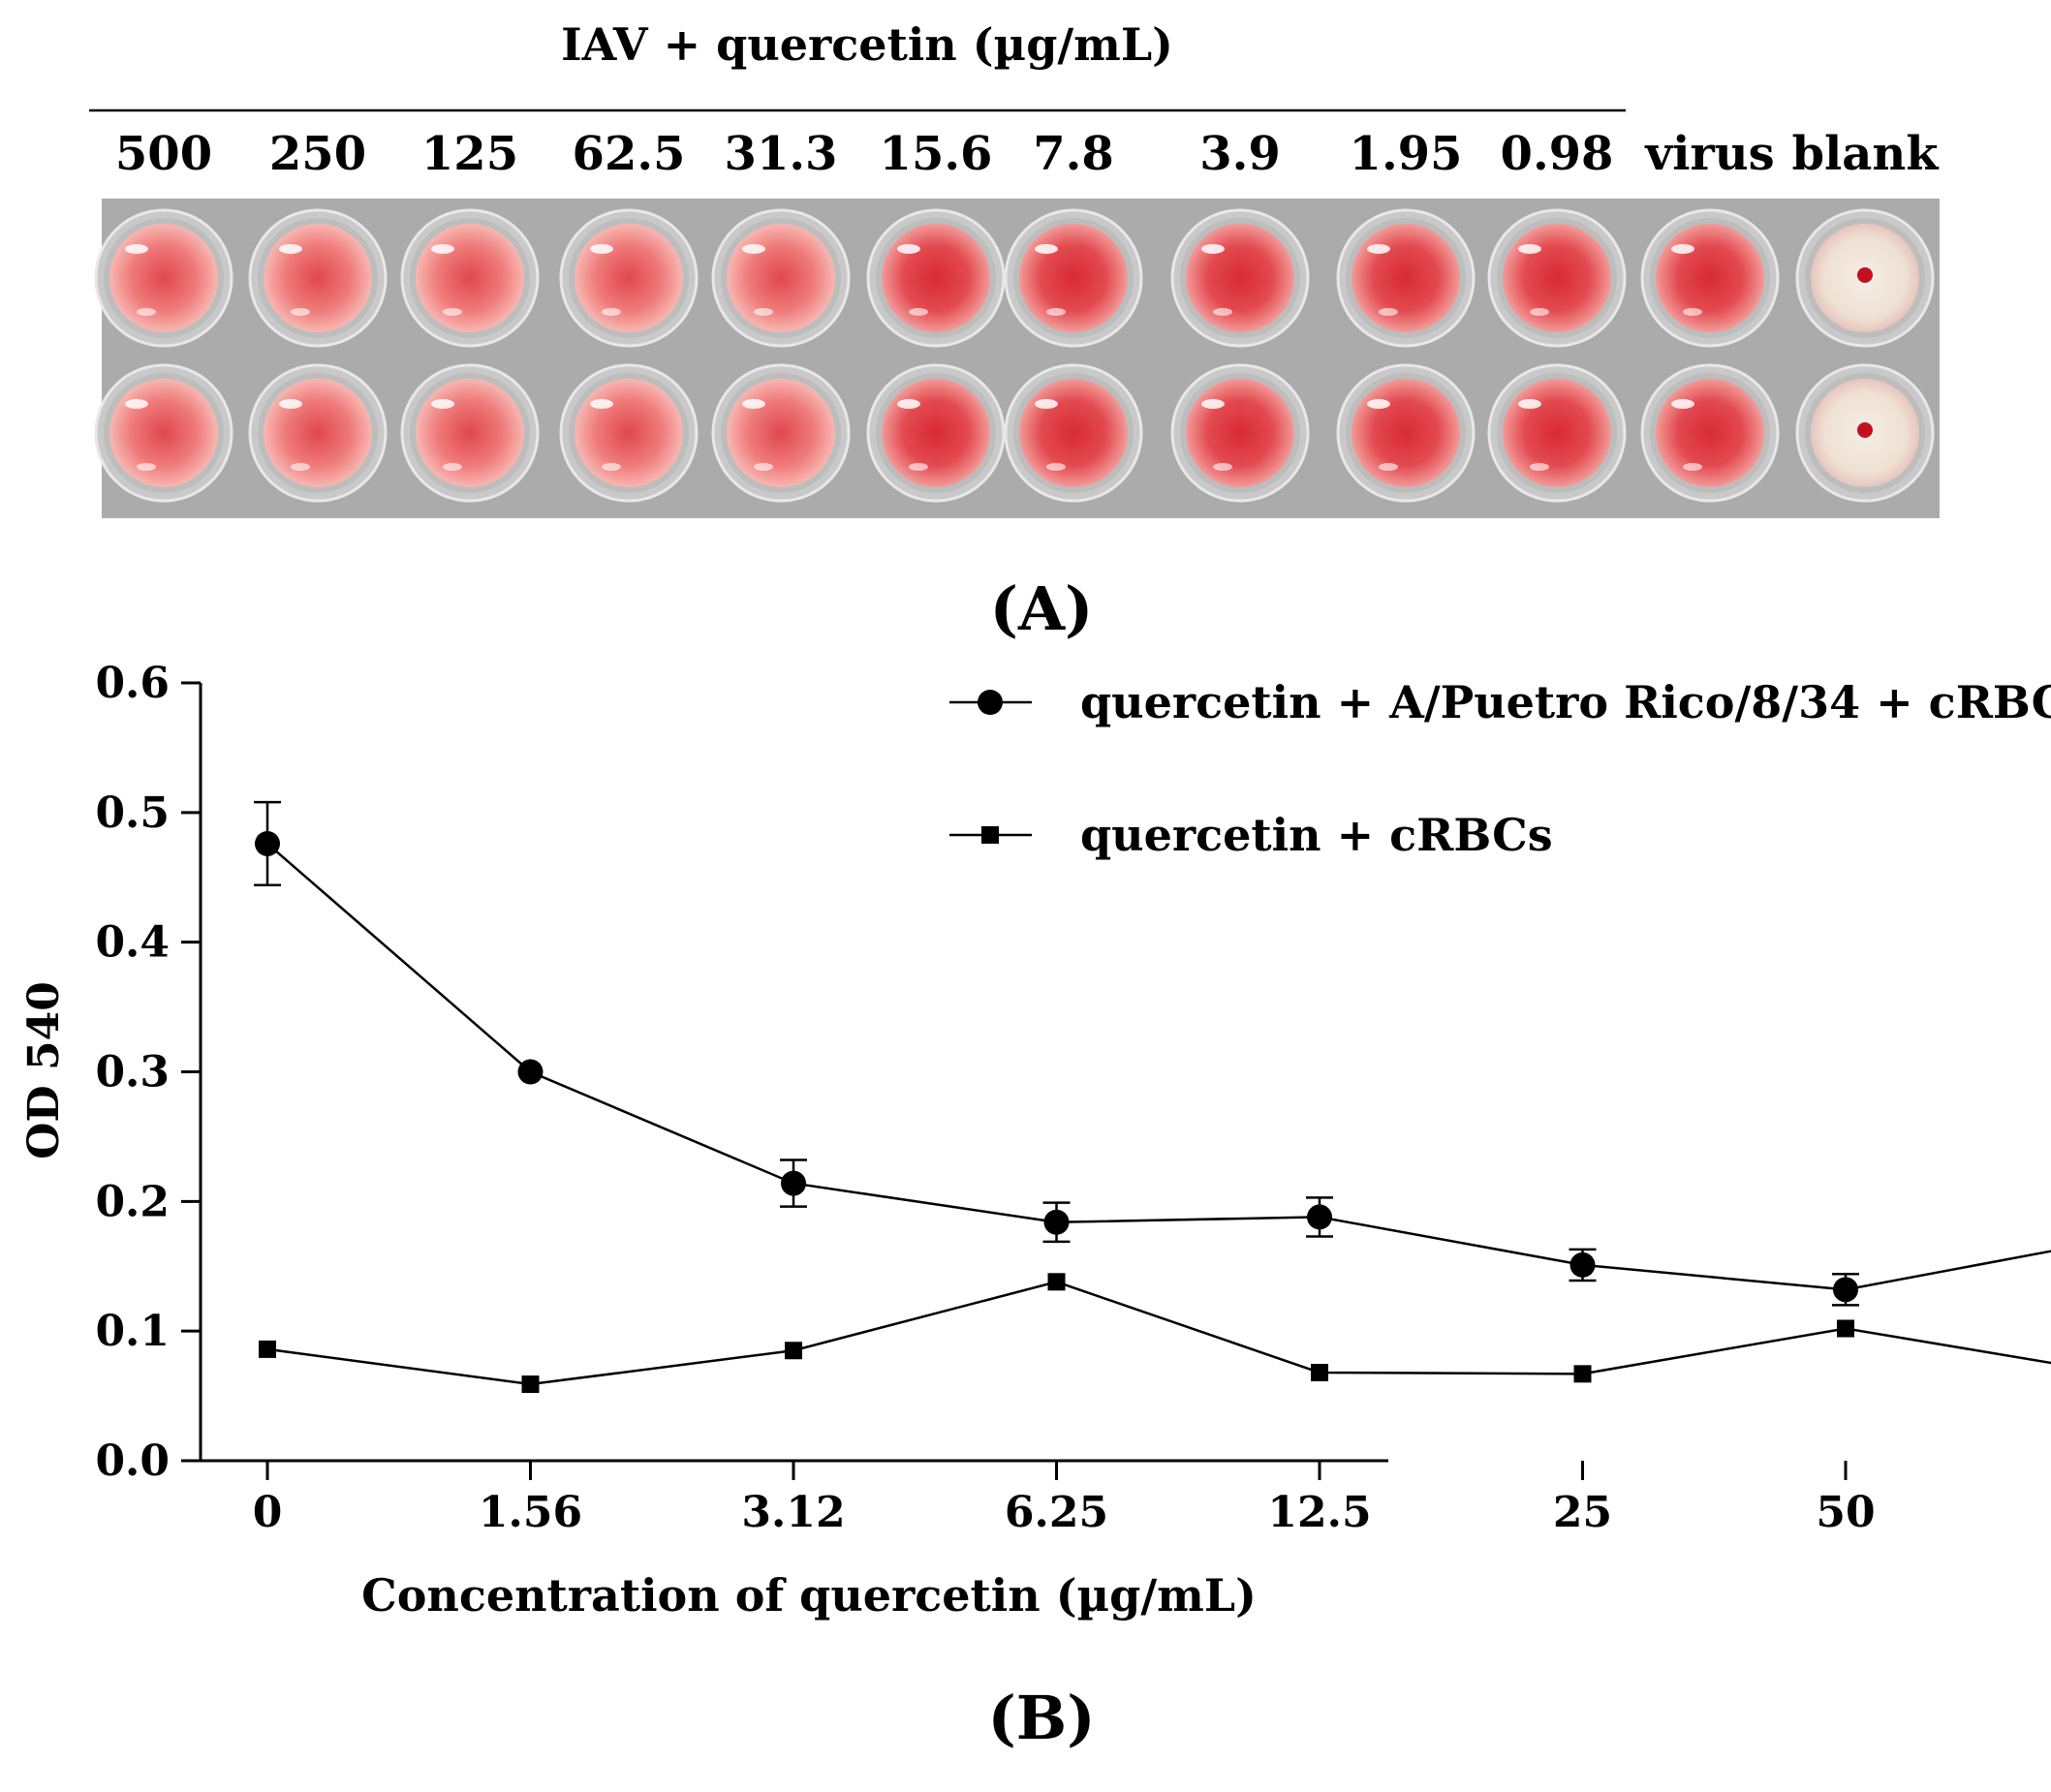  Describe the element at coordinates (1042, 608) in the screenshot. I see `panel-a-label: (A)` at that location.